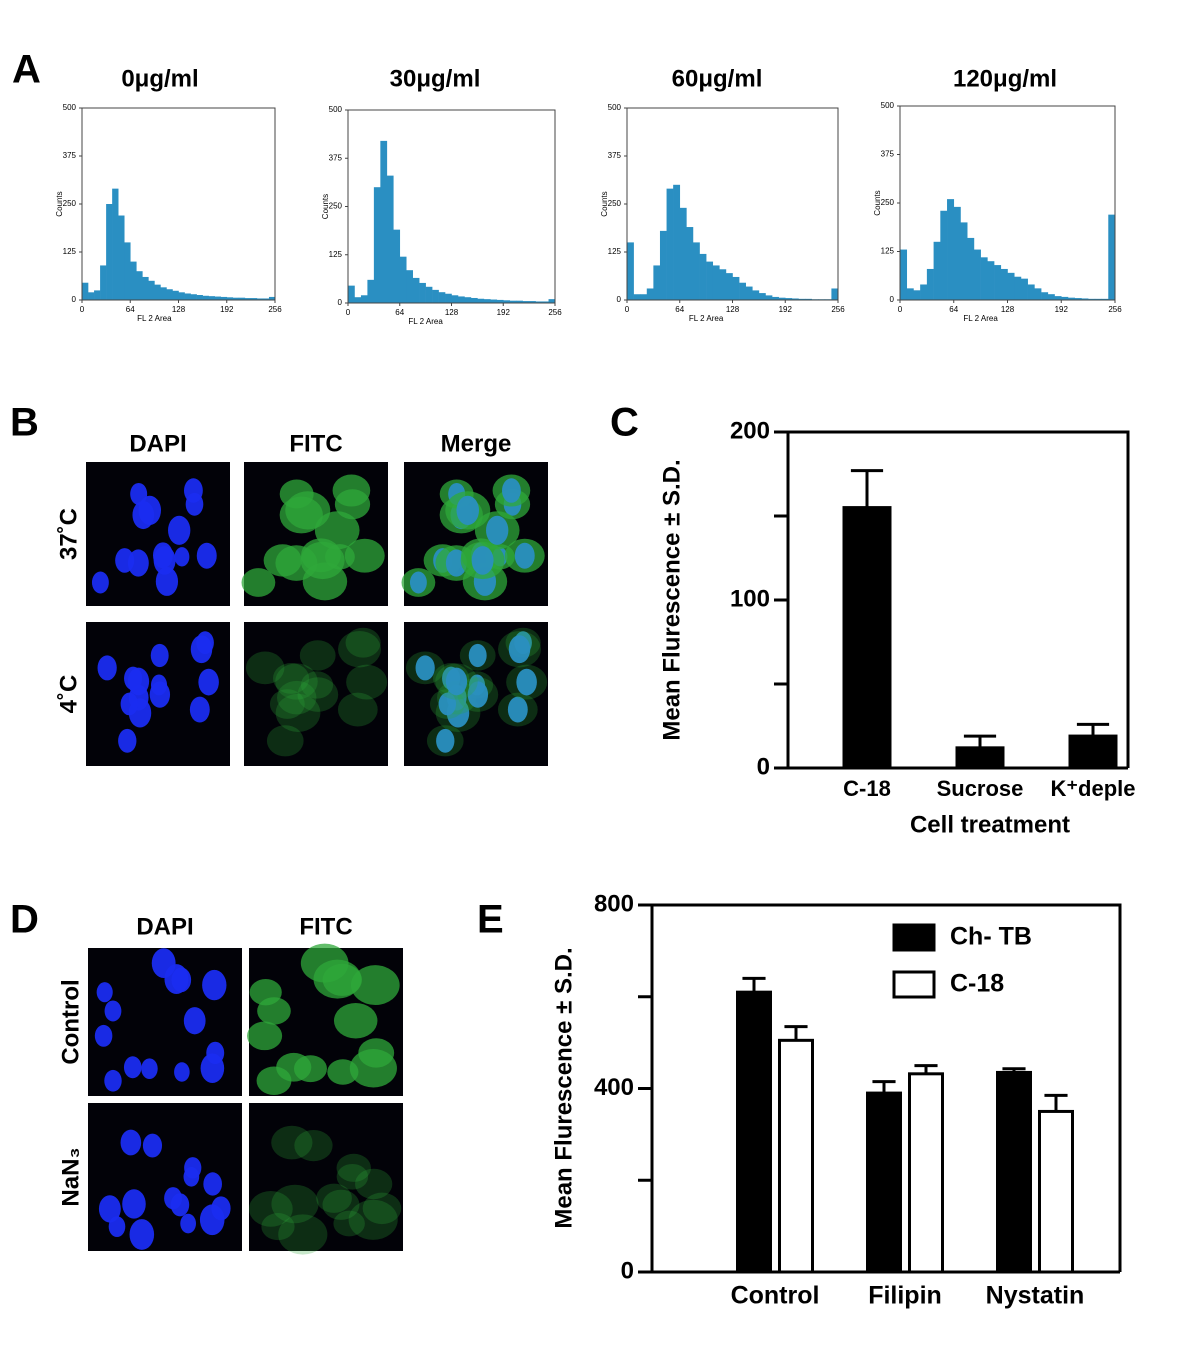 This screenshot has height=1345, width=1200. What do you see at coordinates (614, 903) in the screenshot?
I see `y-tick-label: 800` at bounding box center [614, 903].